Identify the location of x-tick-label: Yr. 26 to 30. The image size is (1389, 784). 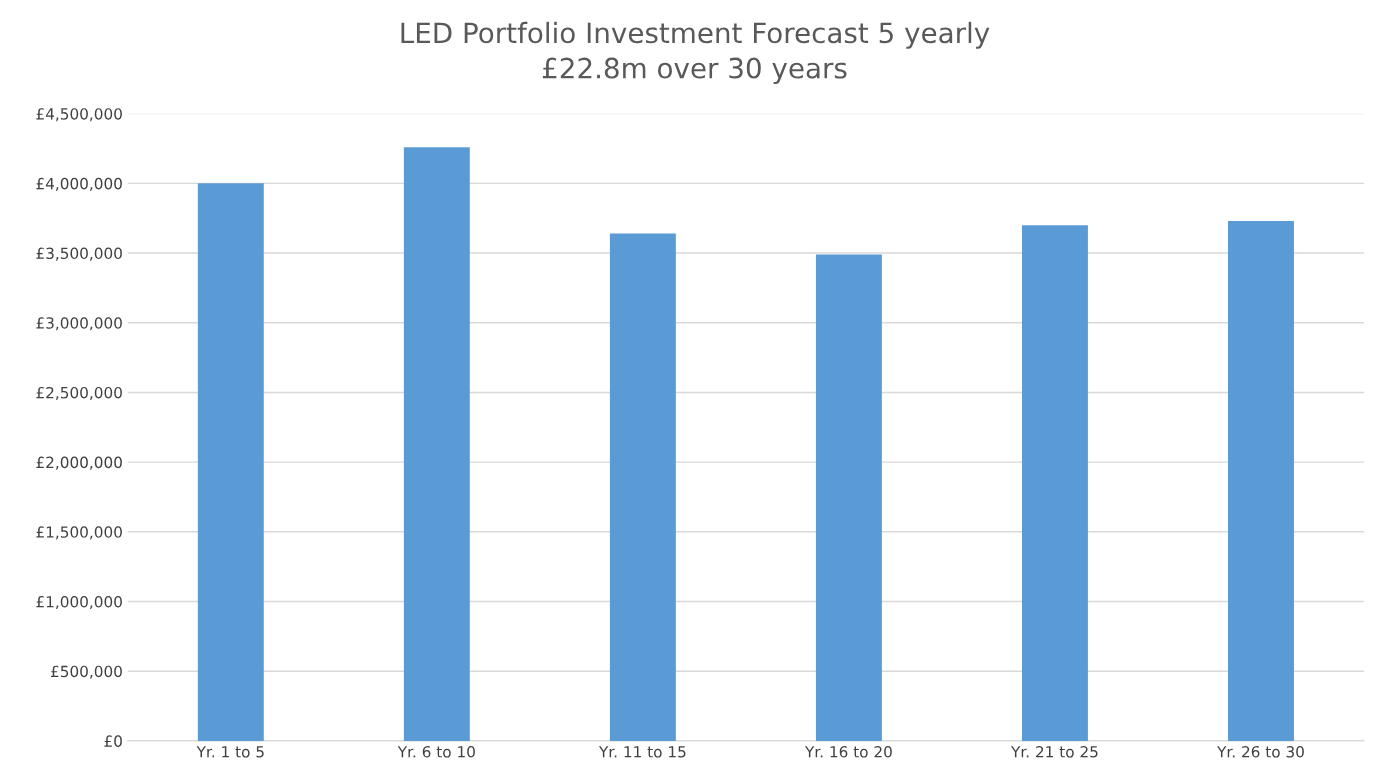
(1260, 752).